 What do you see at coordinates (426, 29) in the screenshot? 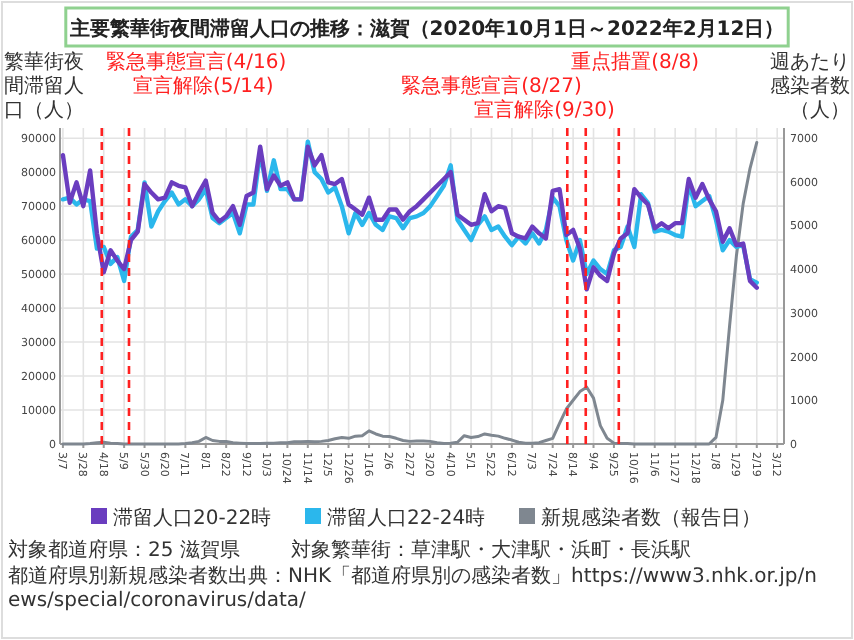
I see `chart-title: 主要繁華街夜間滞留人口の推移：滋賀（2020年10月1日～2022年2月12日）` at bounding box center [426, 29].